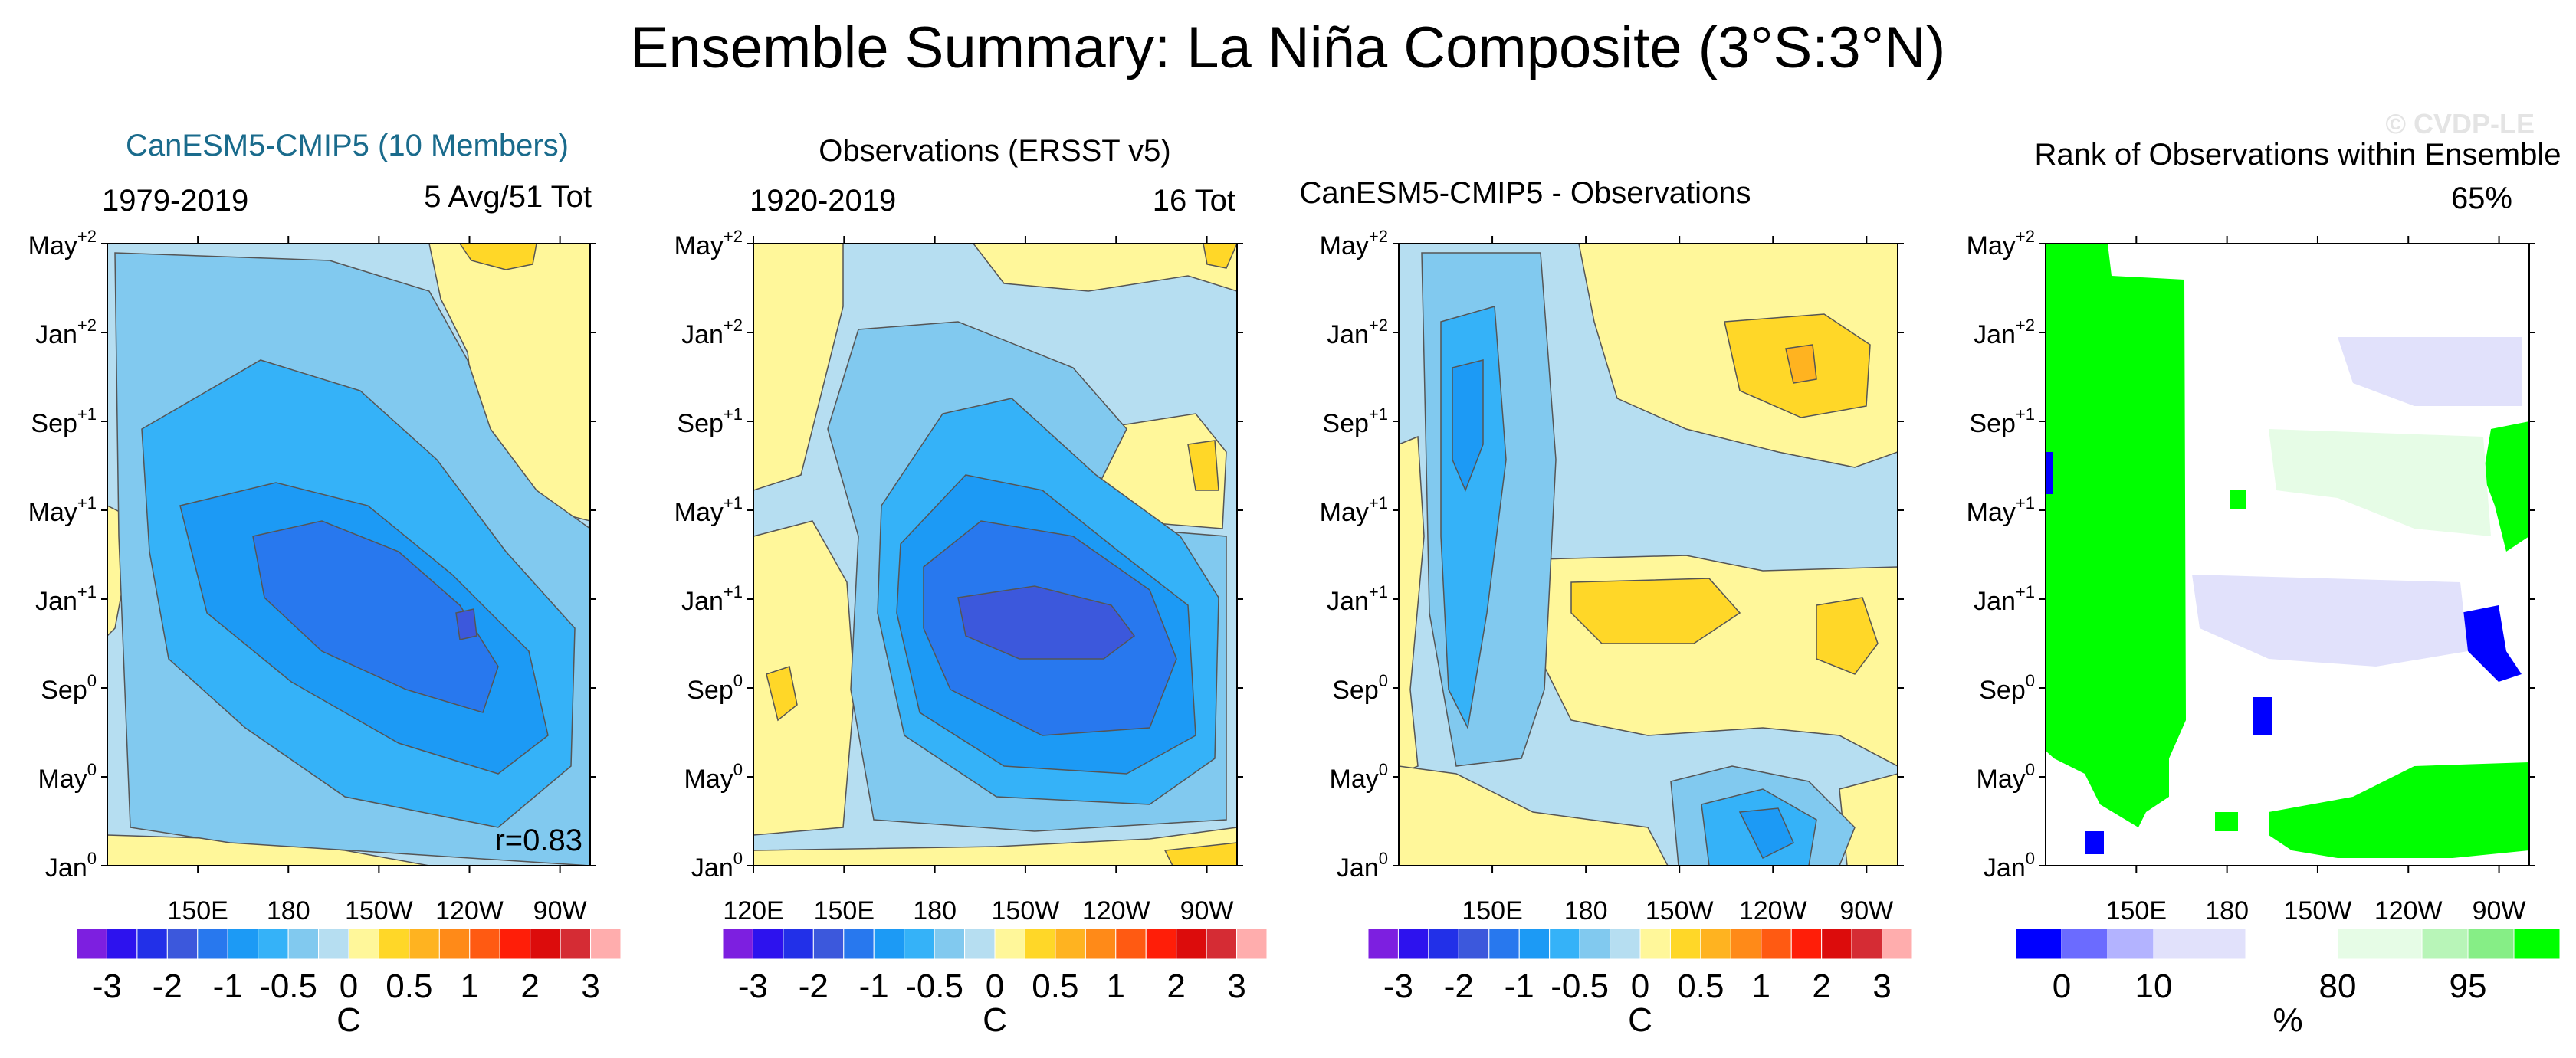 The image size is (2576, 1058). I want to click on colorbar-label: 0, so click(349, 986).